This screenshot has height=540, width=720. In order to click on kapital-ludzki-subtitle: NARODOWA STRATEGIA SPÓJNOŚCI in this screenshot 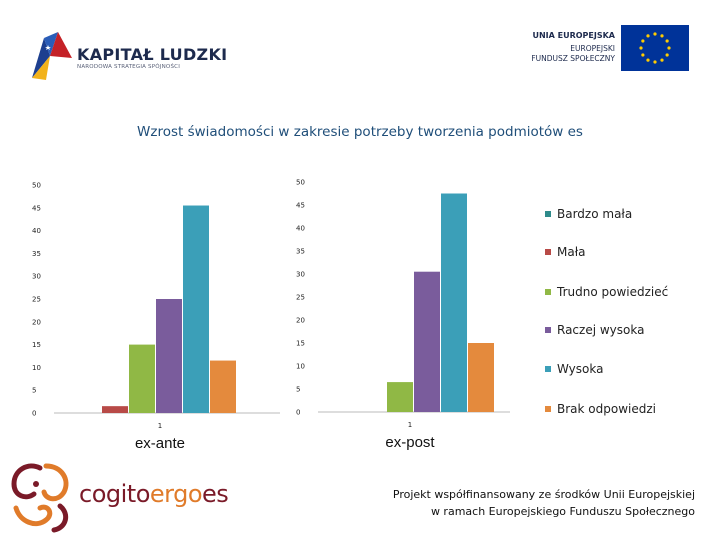, I will do `click(129, 67)`.